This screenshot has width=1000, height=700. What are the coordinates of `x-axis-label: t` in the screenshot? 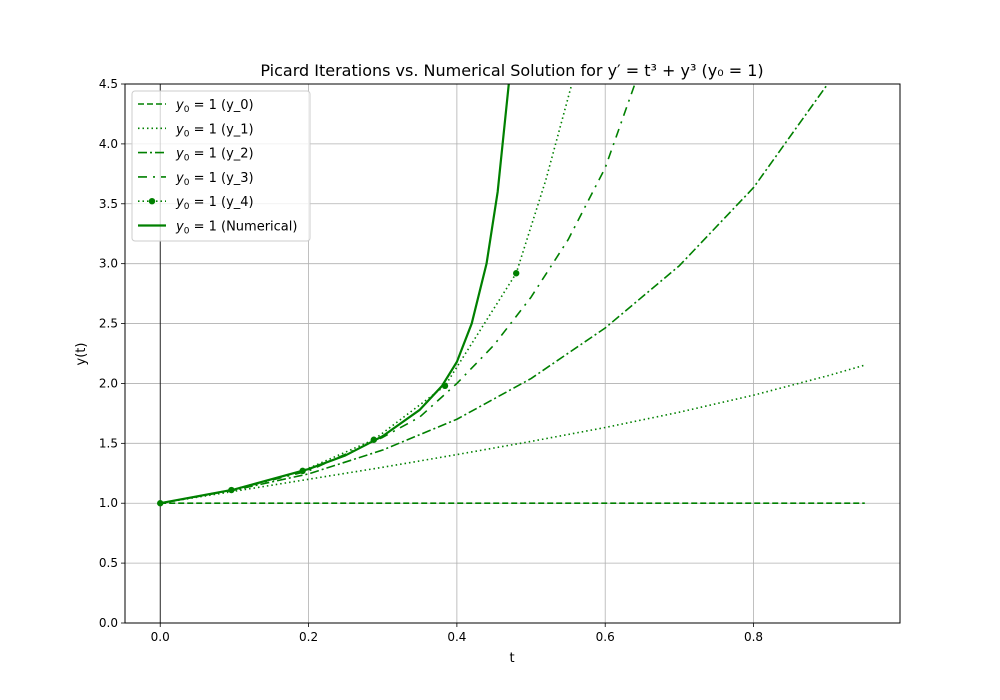 It's located at (511, 658).